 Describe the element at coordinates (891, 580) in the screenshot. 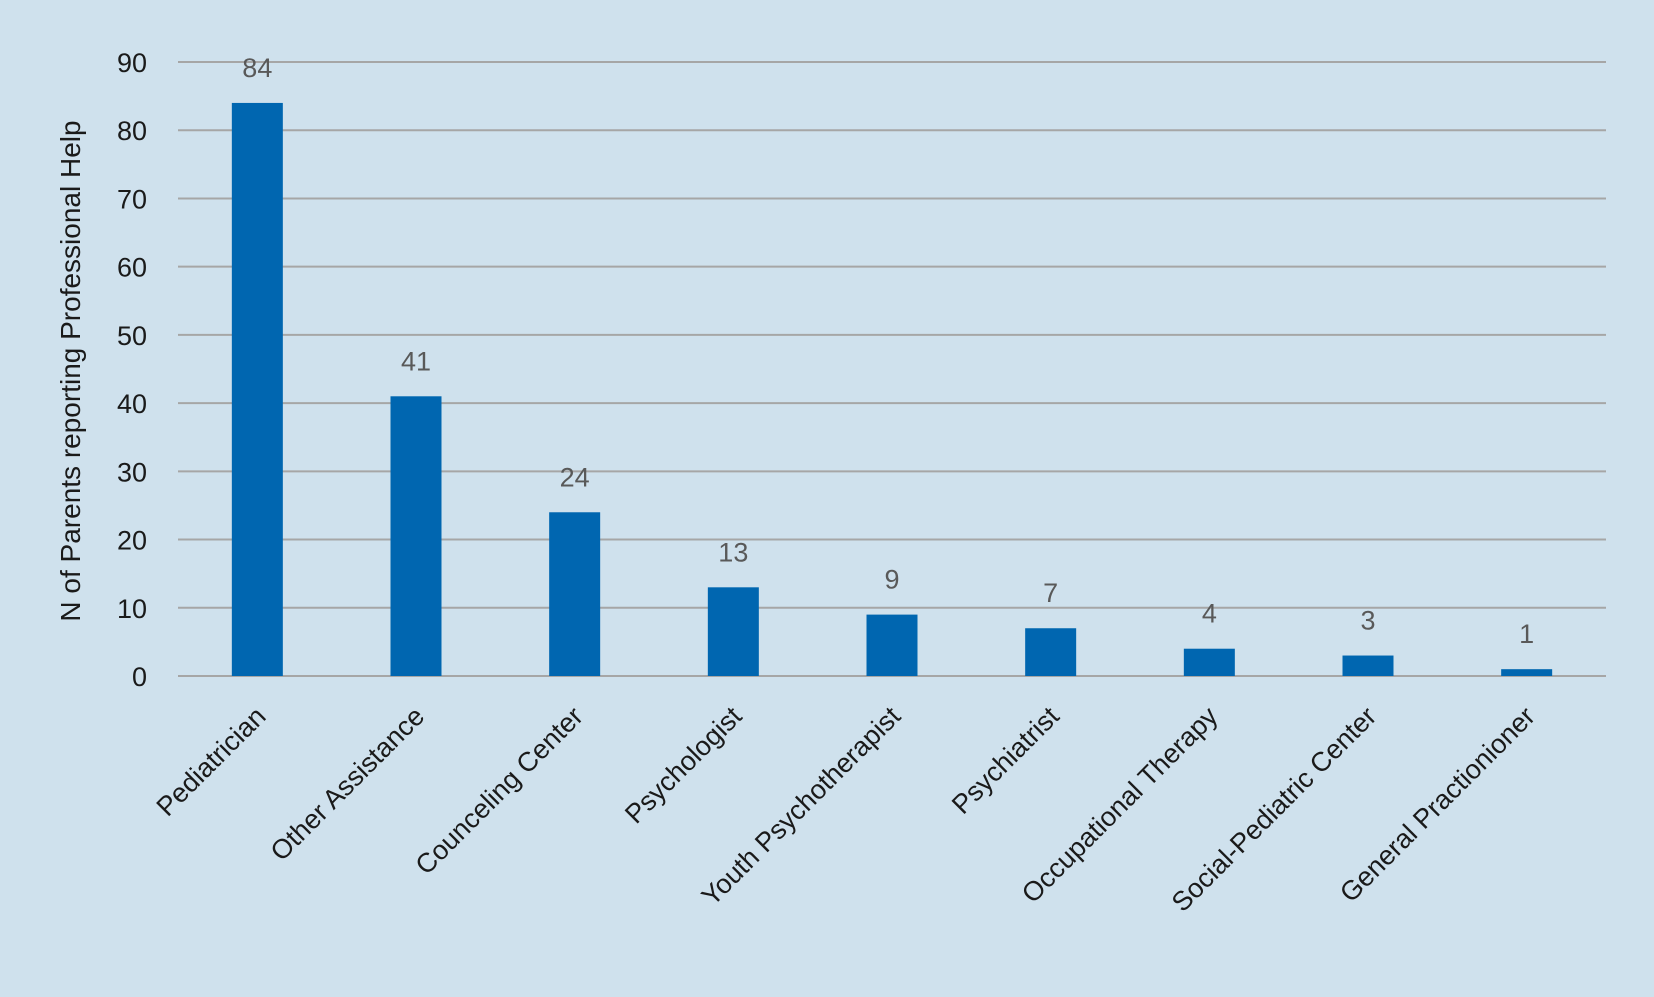

I see `data-label: 9` at that location.